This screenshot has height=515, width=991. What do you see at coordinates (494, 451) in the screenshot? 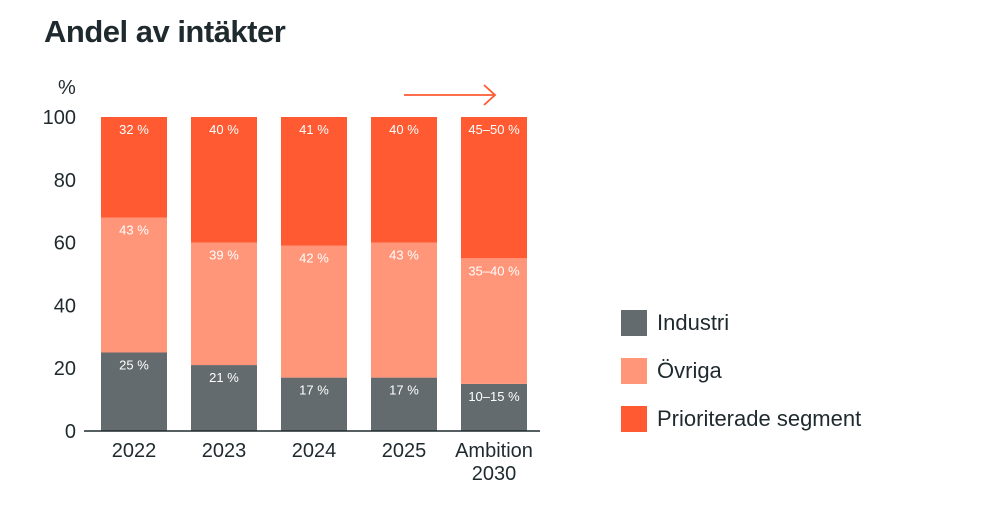
I see `x-tick-label: Ambition` at bounding box center [494, 451].